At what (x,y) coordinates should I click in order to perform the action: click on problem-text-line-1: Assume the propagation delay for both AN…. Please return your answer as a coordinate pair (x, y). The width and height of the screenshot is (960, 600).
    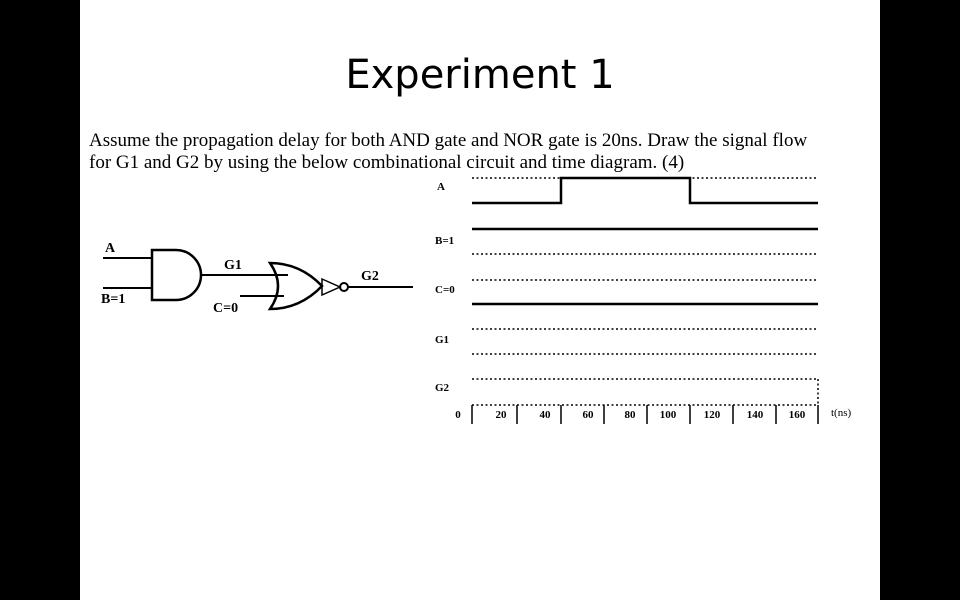
    Looking at the image, I should click on (448, 140).